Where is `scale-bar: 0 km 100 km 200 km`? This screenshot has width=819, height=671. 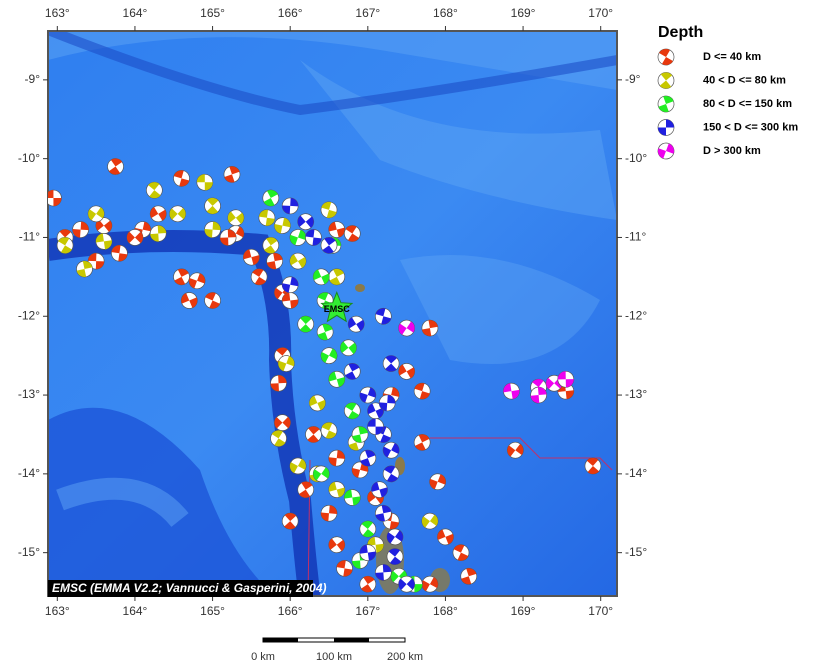
scale-bar: 0 km 100 km 200 km is located at coordinates (337, 650).